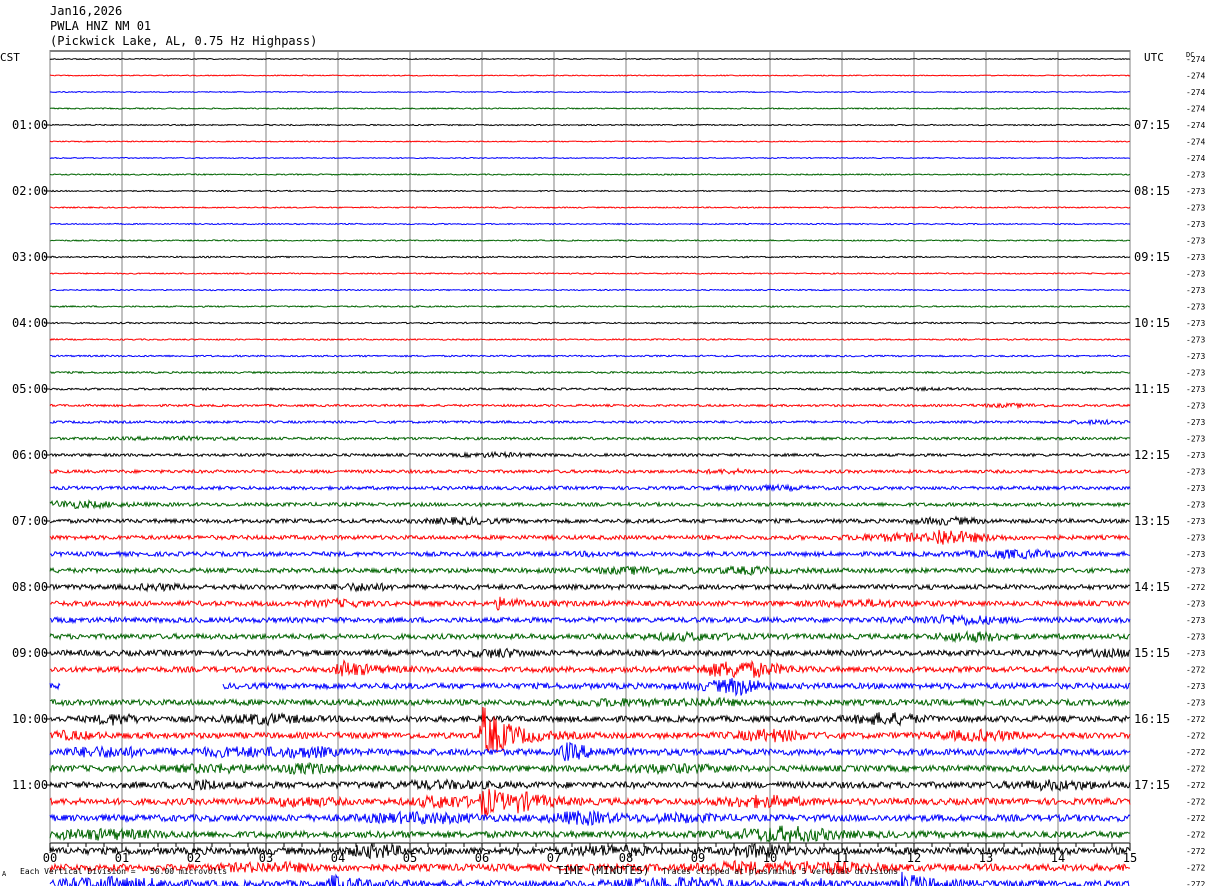 The height and width of the screenshot is (886, 1210). I want to click on x-tick-label: 05, so click(410, 858).